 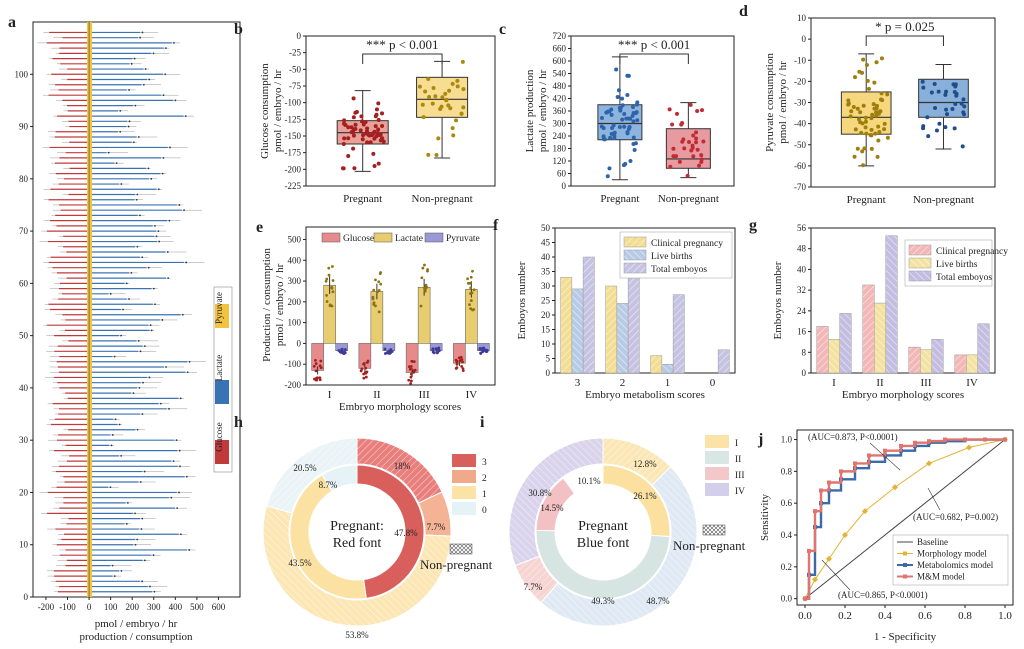 I want to click on y-tick-label: -175, so click(x=293, y=153).